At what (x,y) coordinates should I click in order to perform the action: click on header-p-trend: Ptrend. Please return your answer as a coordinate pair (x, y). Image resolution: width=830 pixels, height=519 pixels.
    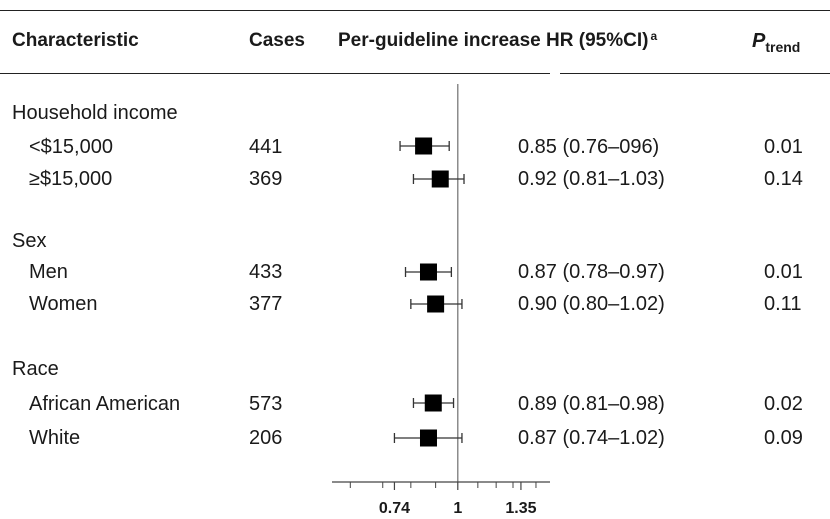
    Looking at the image, I should click on (776, 42).